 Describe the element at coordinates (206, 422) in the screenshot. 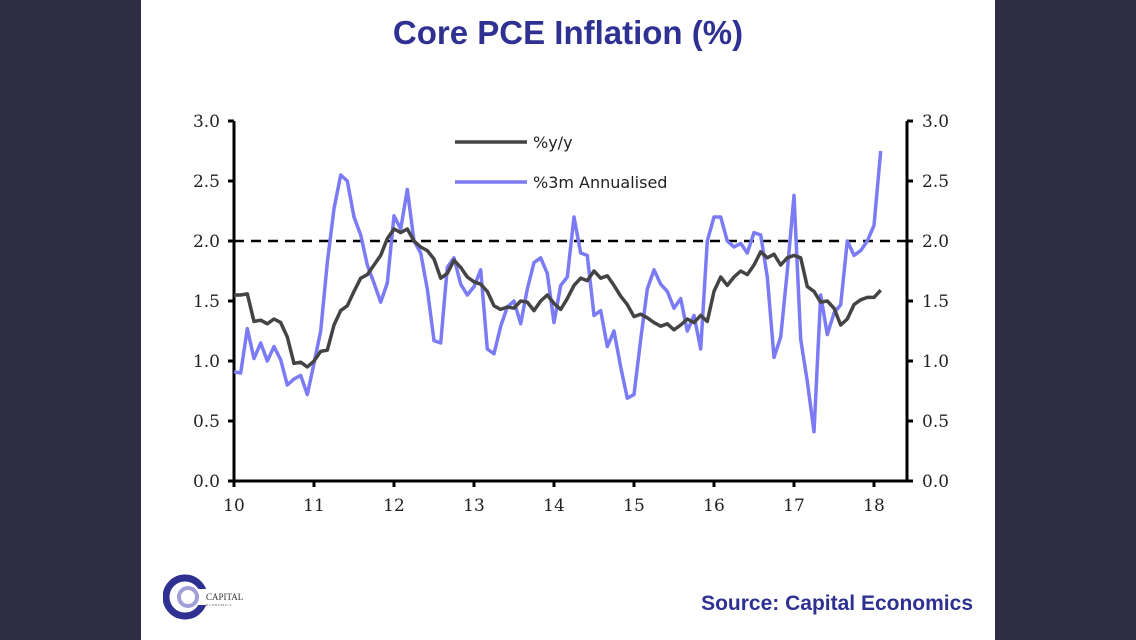

I see `y-tick-label-left: 0.5` at that location.